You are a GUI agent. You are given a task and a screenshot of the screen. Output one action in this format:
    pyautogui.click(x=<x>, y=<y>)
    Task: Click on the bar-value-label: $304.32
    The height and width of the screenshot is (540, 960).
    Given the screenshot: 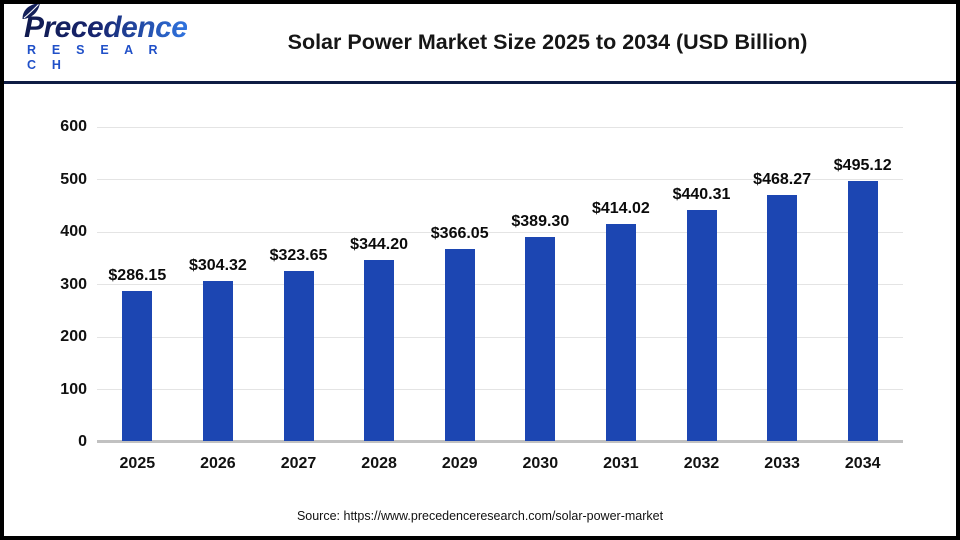 What is the action you would take?
    pyautogui.click(x=217, y=266)
    